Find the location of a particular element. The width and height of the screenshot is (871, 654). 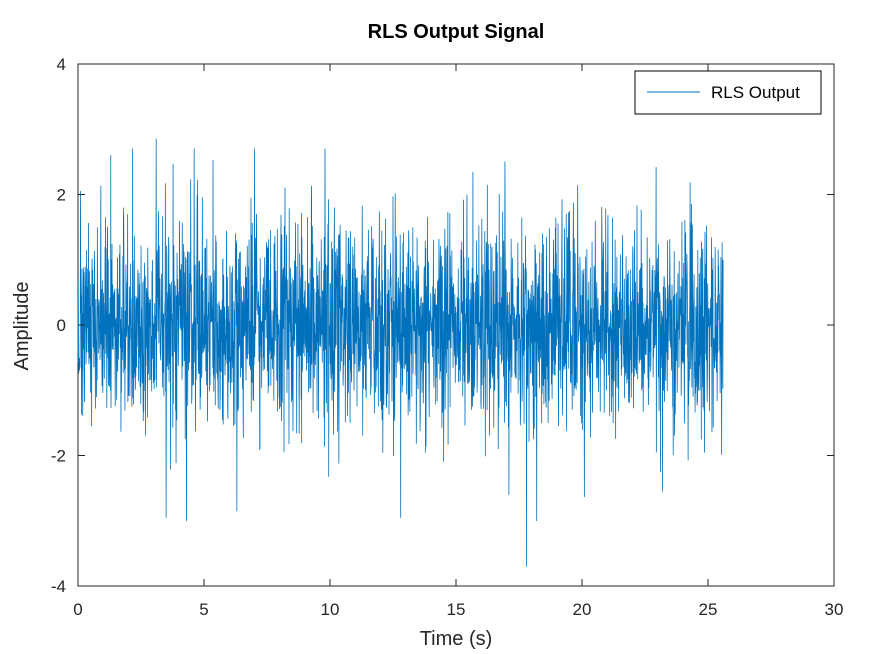

x-tick-label: 25 is located at coordinates (708, 609).